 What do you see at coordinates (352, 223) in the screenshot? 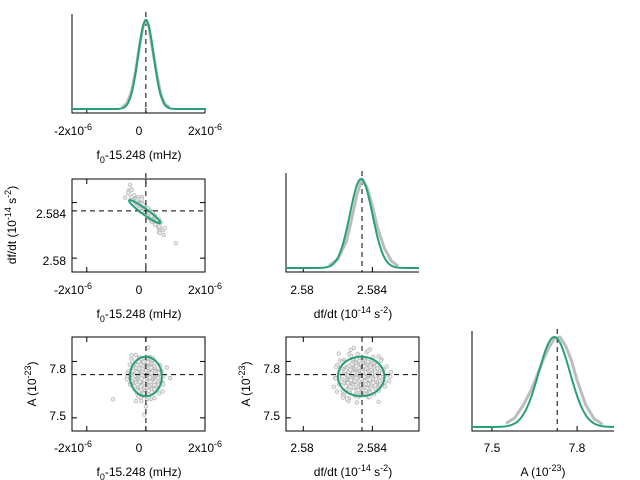
I see `hist-fdot-fit-curve` at bounding box center [352, 223].